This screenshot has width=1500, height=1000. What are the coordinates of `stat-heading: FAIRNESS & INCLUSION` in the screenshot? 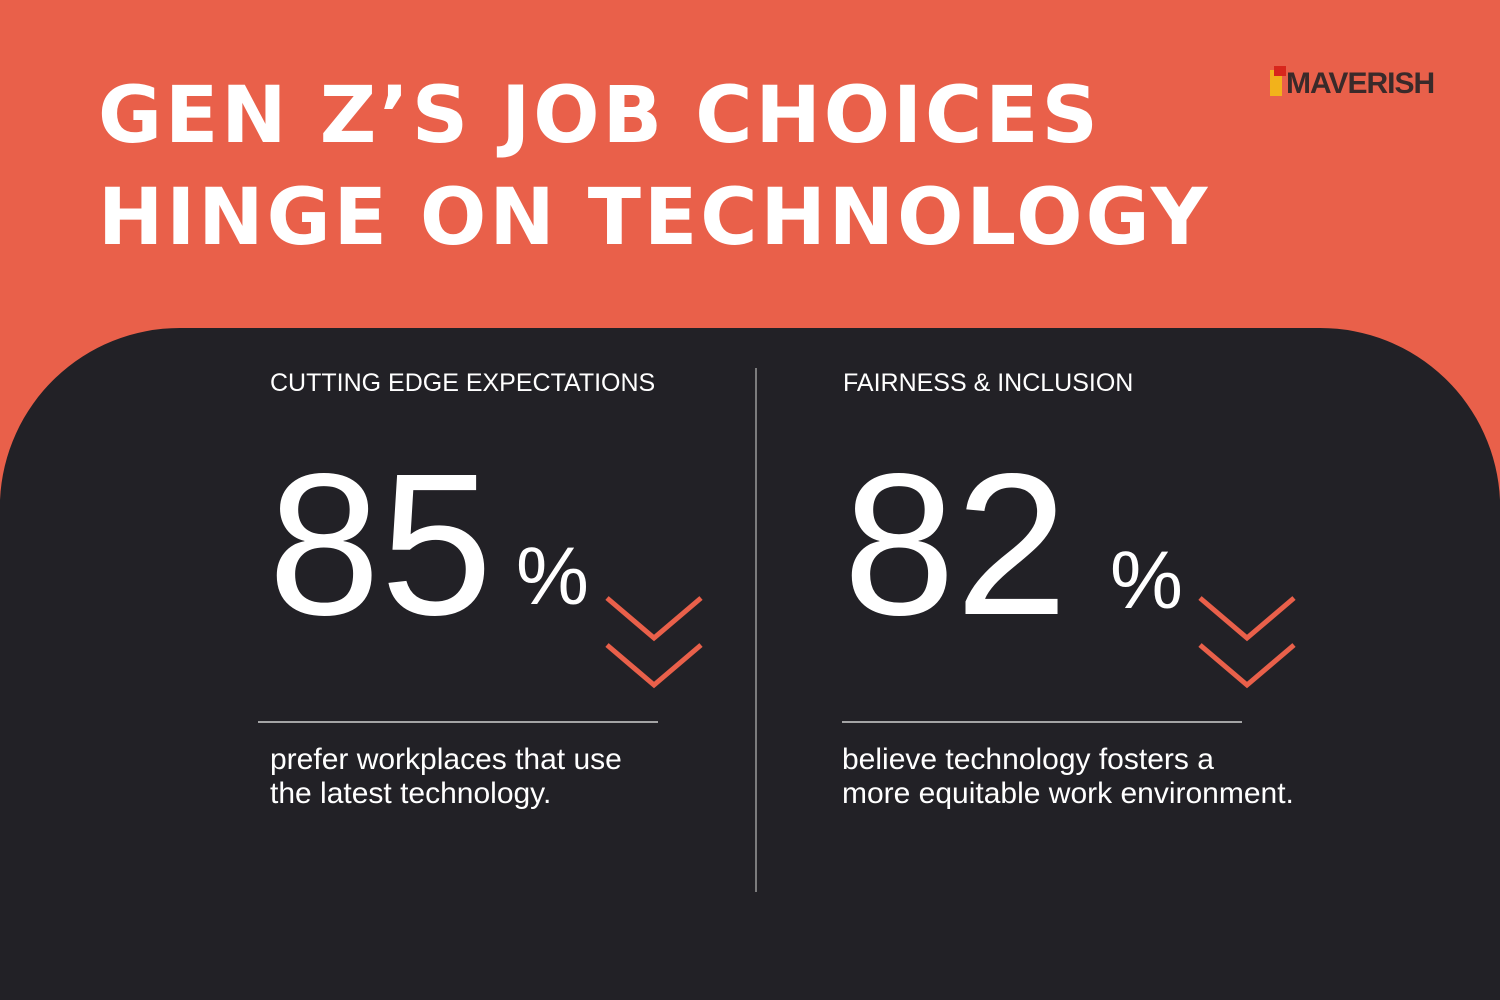 It's located at (988, 383).